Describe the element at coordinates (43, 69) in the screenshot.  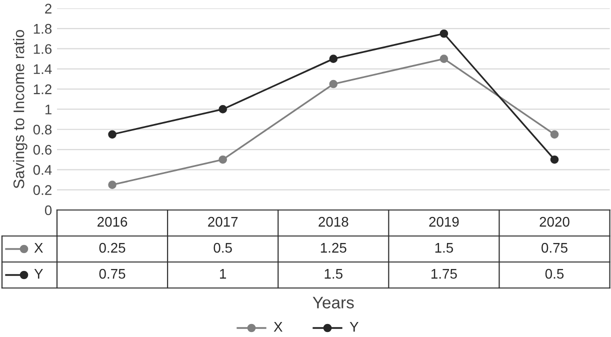
I see `y-tick-label: 1.4` at that location.